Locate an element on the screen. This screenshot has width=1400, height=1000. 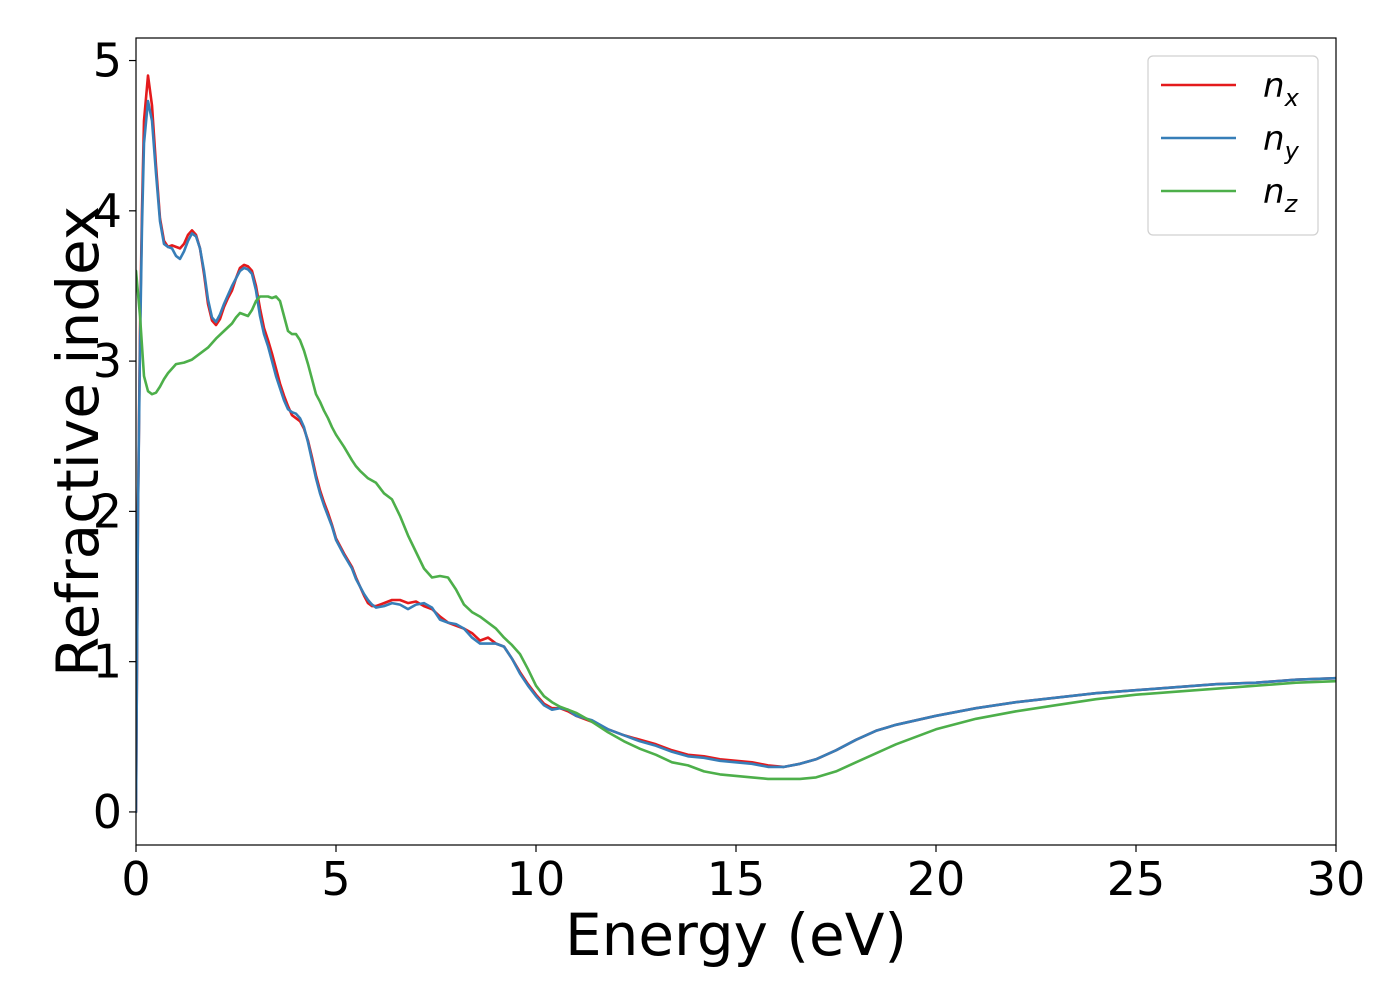
x-tick-label: 0 is located at coordinates (135, 879).